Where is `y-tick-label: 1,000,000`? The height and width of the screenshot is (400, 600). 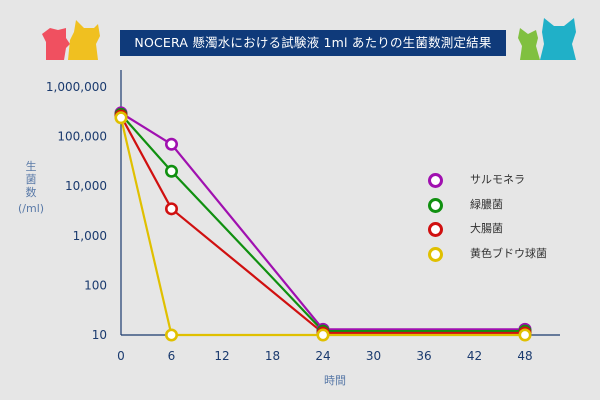
y-tick-label: 1,000,000 is located at coordinates (76, 87).